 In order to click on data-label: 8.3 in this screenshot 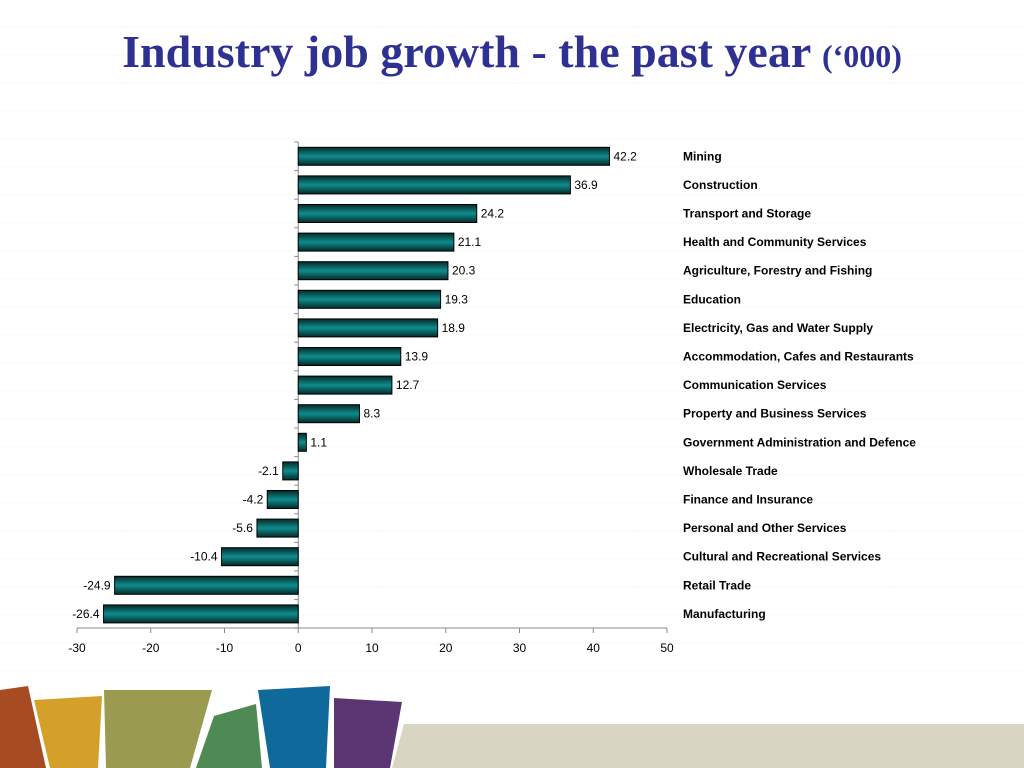, I will do `click(371, 414)`.